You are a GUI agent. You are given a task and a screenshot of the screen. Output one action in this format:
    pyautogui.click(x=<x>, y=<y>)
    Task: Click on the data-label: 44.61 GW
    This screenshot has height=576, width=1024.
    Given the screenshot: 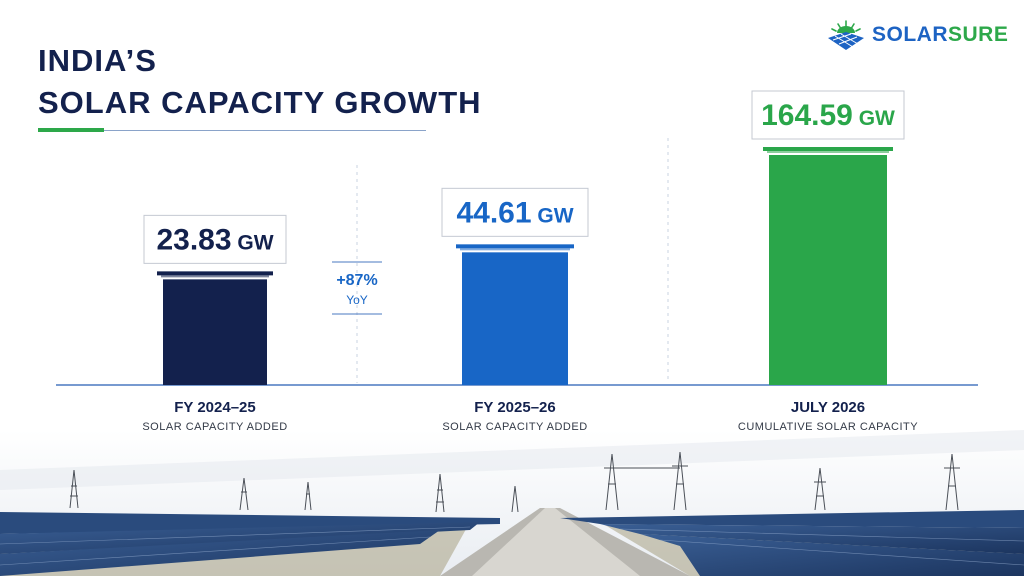 What is the action you would take?
    pyautogui.click(x=514, y=212)
    